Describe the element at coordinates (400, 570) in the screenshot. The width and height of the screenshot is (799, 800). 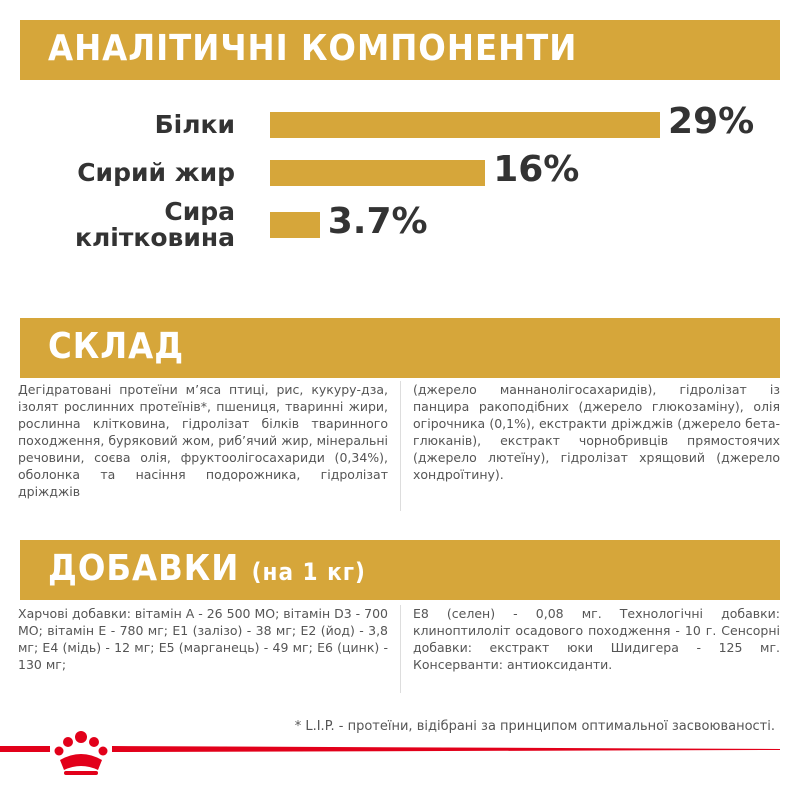
I see `header-band: ДОБАВКИ (на 1 кг)` at that location.